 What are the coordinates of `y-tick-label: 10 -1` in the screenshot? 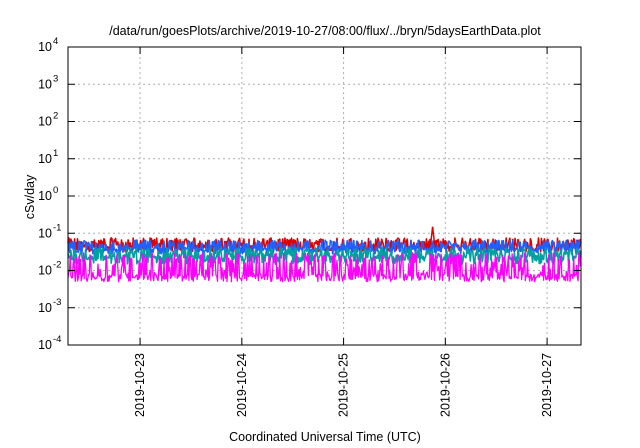 It's located at (49, 231).